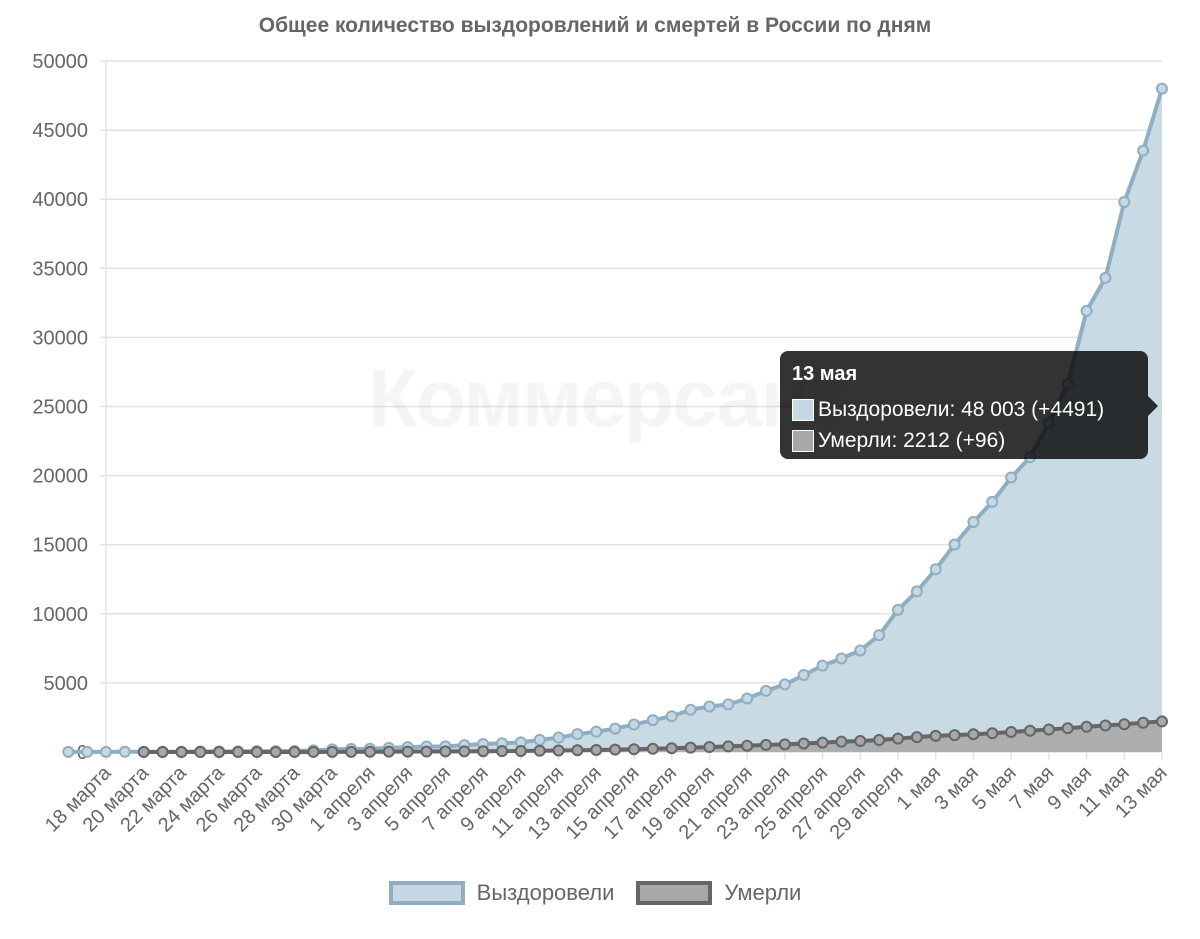 The height and width of the screenshot is (939, 1200). Describe the element at coordinates (60, 615) in the screenshot. I see `y-tick-label: 10000` at that location.